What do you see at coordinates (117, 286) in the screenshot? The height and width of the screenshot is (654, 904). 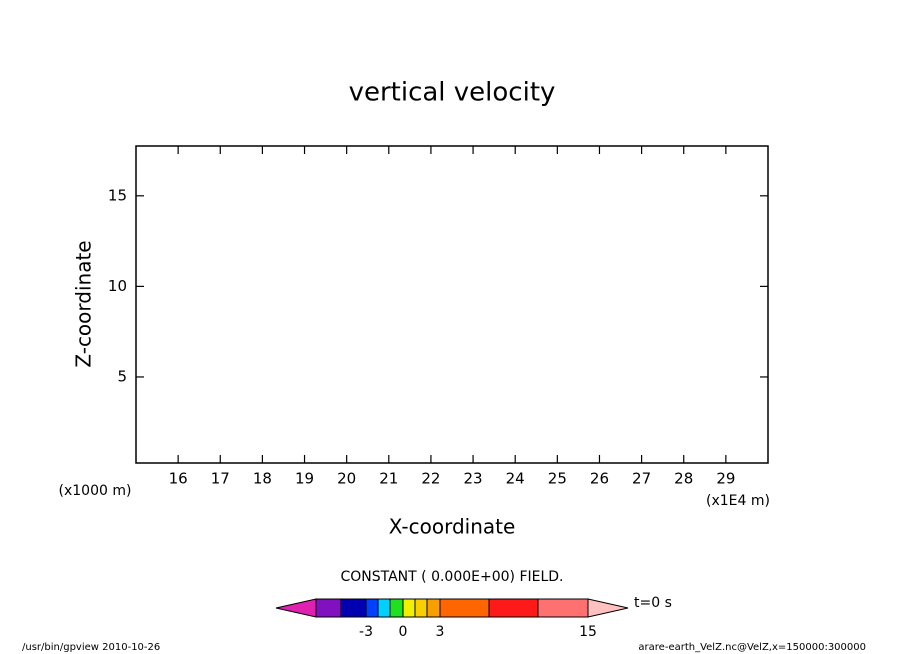 I see `y-tick-label: 10` at bounding box center [117, 286].